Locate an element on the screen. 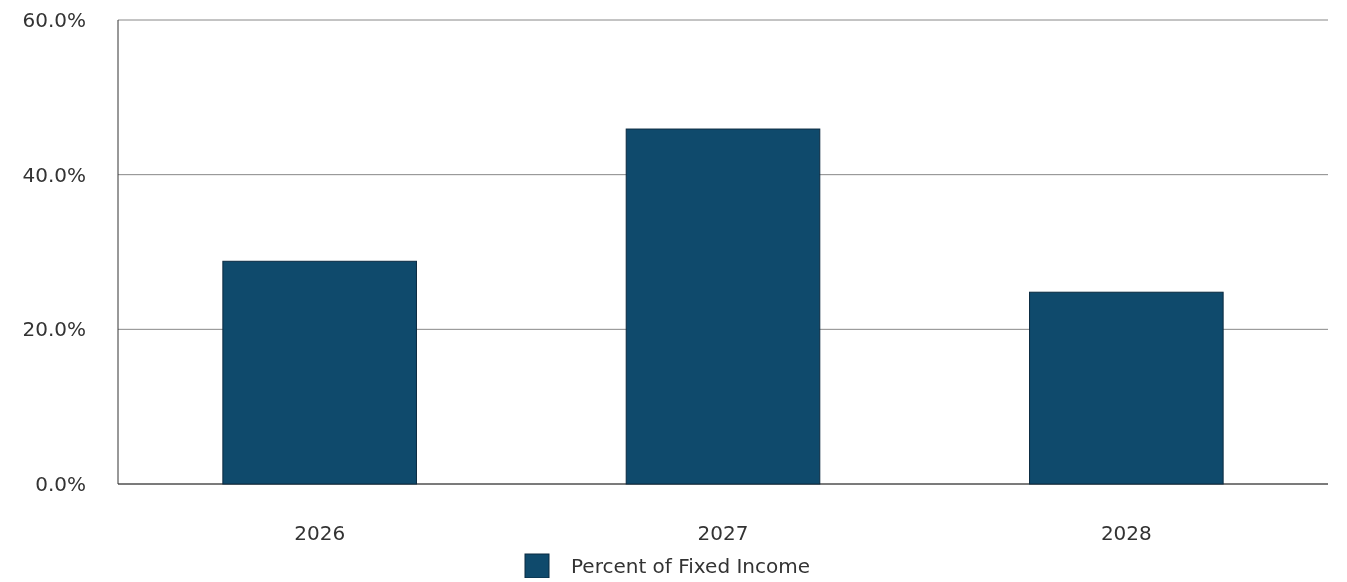 The image size is (1347, 582). x-tick-label: 2028 is located at coordinates (1126, 533).